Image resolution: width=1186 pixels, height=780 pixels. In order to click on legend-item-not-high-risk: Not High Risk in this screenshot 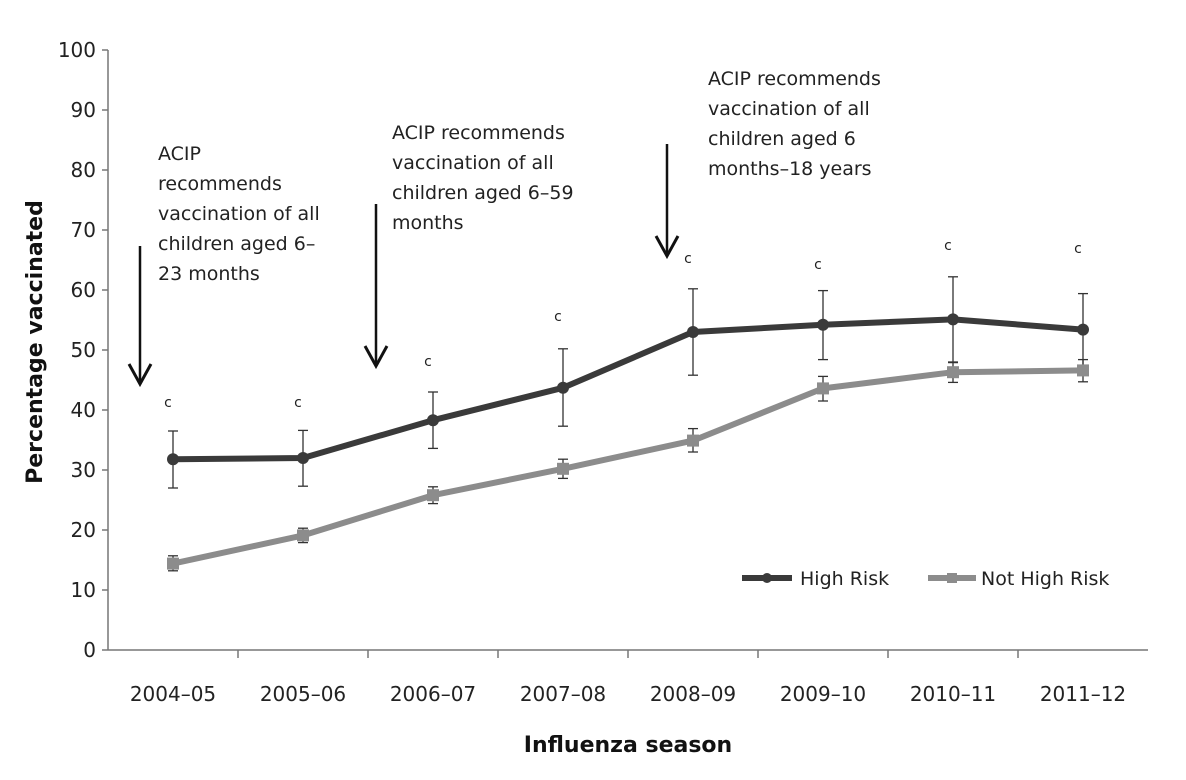, I will do `click(1018, 579)`.